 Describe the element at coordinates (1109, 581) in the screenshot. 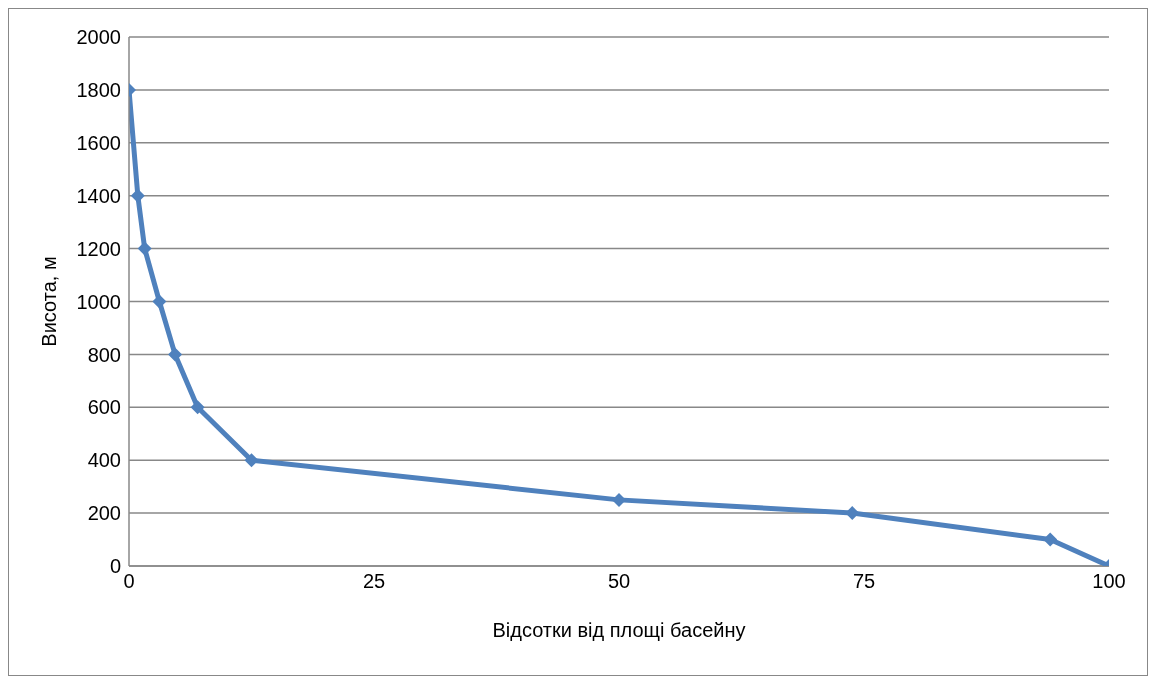

I see `x-tick-label: 100` at that location.